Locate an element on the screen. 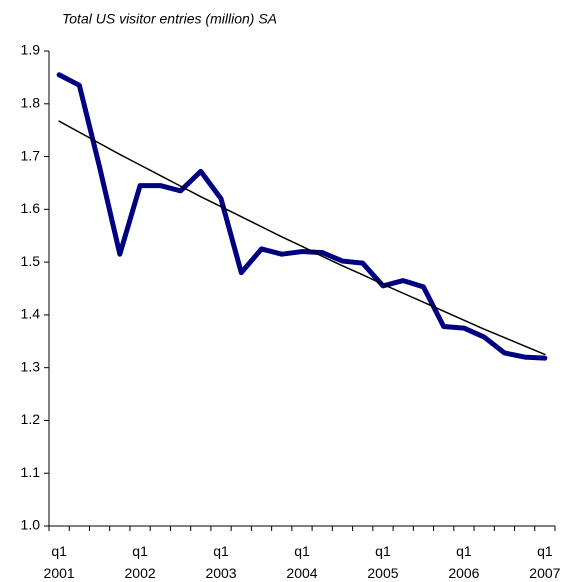 This screenshot has width=566, height=582. x-tick-label: q1 2005 is located at coordinates (383, 562).